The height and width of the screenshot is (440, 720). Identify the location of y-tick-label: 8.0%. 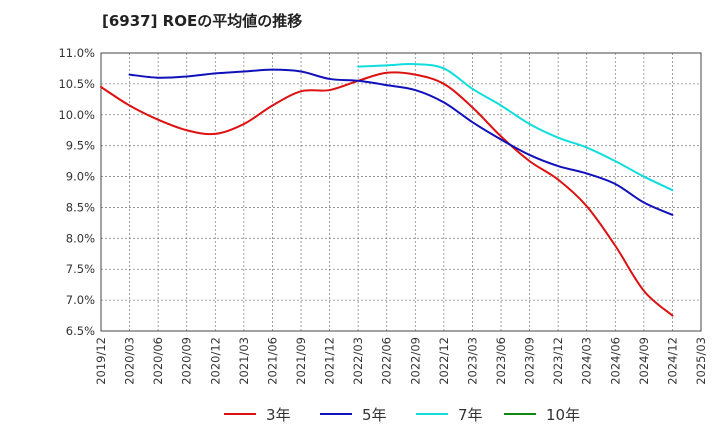
(80, 238).